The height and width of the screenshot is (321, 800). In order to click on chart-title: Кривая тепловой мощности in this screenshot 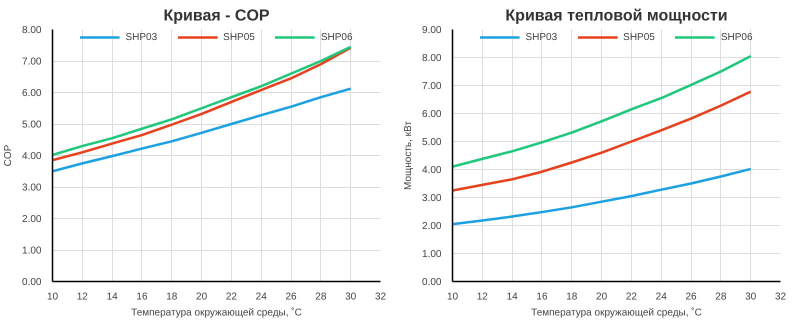, I will do `click(616, 16)`.